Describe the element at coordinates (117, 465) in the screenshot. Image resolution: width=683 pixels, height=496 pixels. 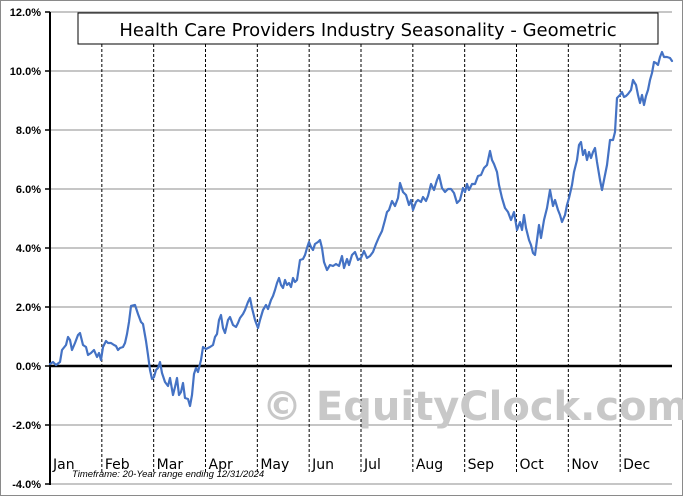
I see `month-label-feb: Feb` at that location.